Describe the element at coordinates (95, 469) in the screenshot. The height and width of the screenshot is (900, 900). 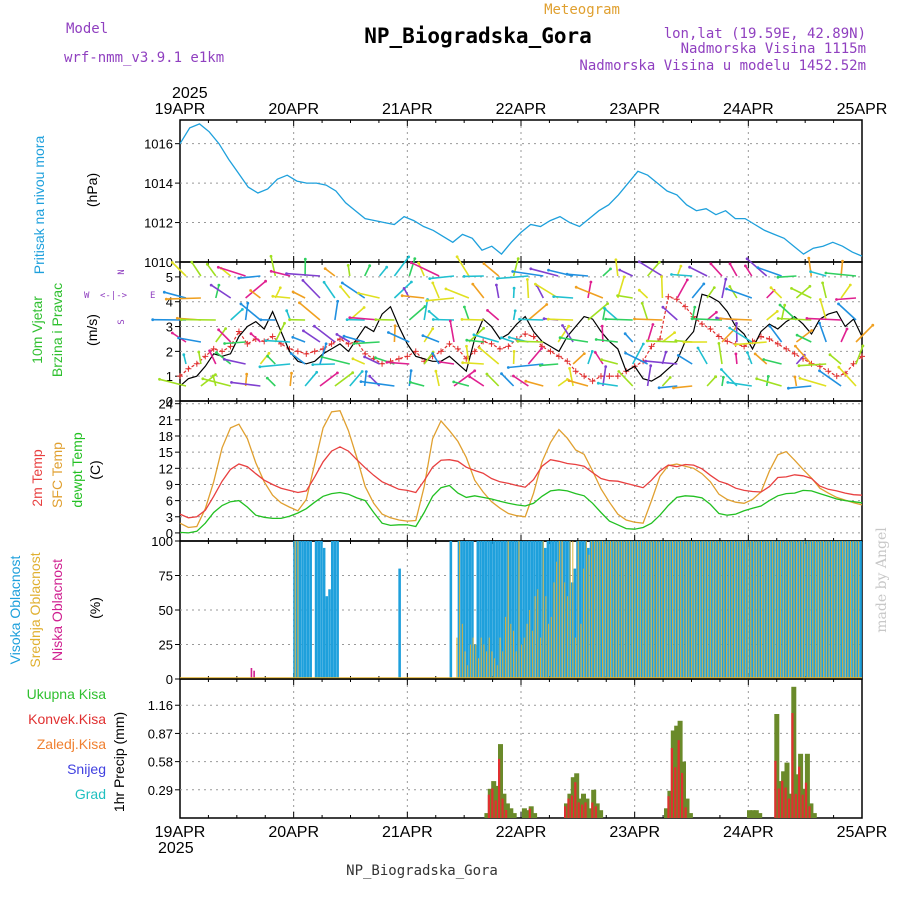
I see `temp-unit: (C)` at that location.